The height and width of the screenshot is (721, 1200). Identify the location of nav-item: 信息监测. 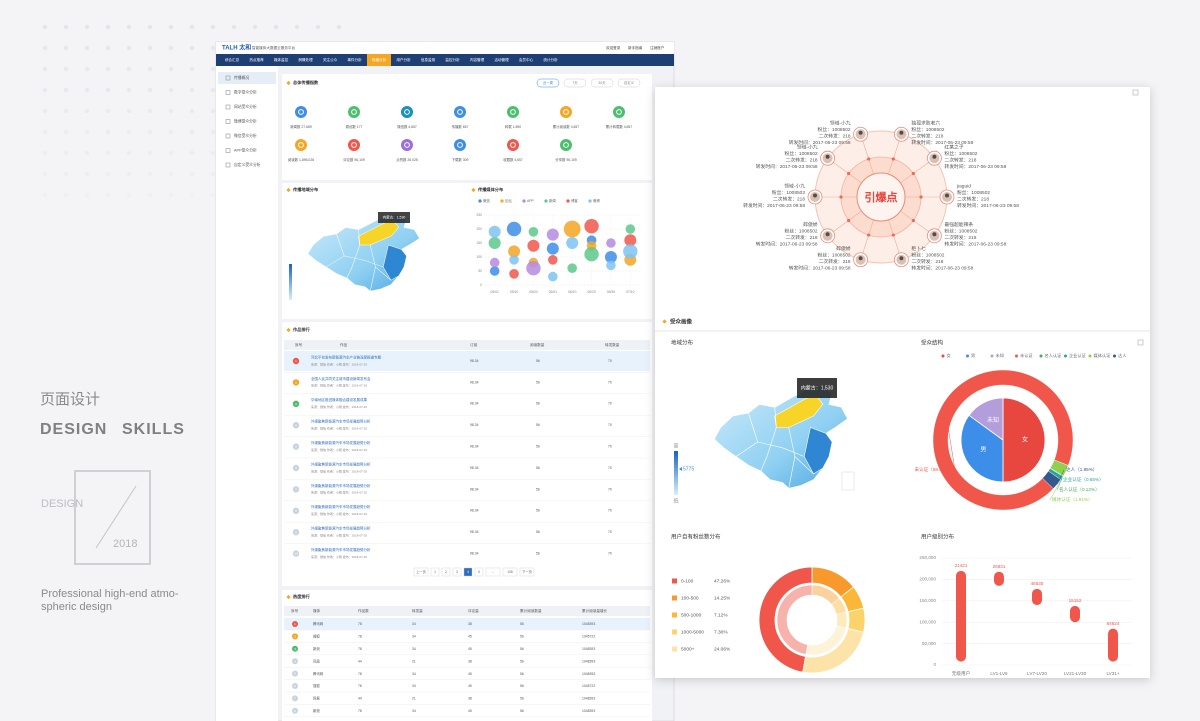
(428, 59).